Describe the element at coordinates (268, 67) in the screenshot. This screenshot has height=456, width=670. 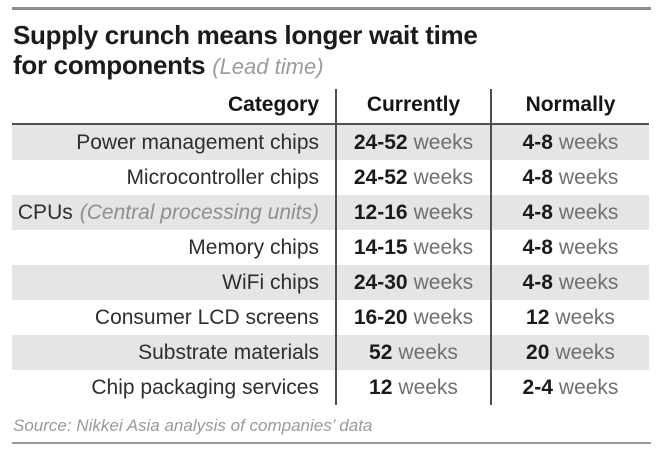
I see `title-subtitle: (Lead time)` at that location.